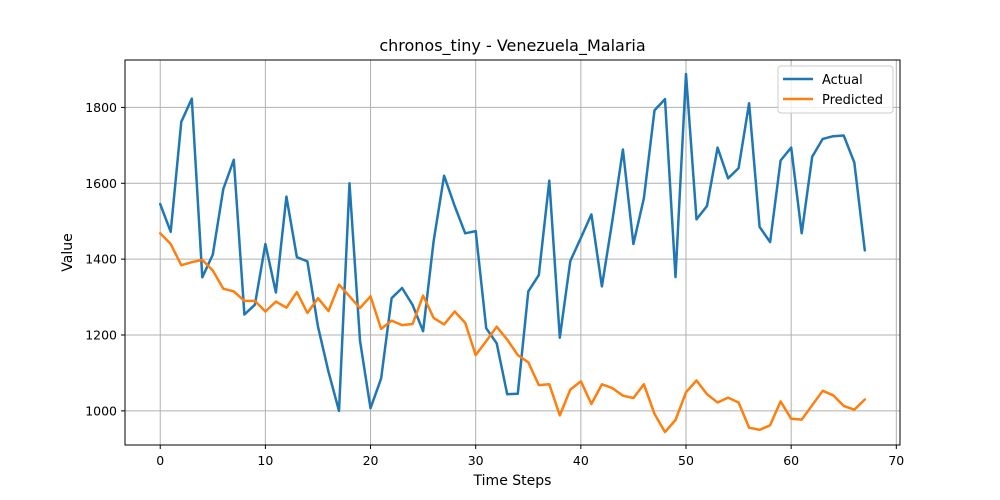  What do you see at coordinates (852, 100) in the screenshot?
I see `legend-label-predicted: Predicted` at bounding box center [852, 100].